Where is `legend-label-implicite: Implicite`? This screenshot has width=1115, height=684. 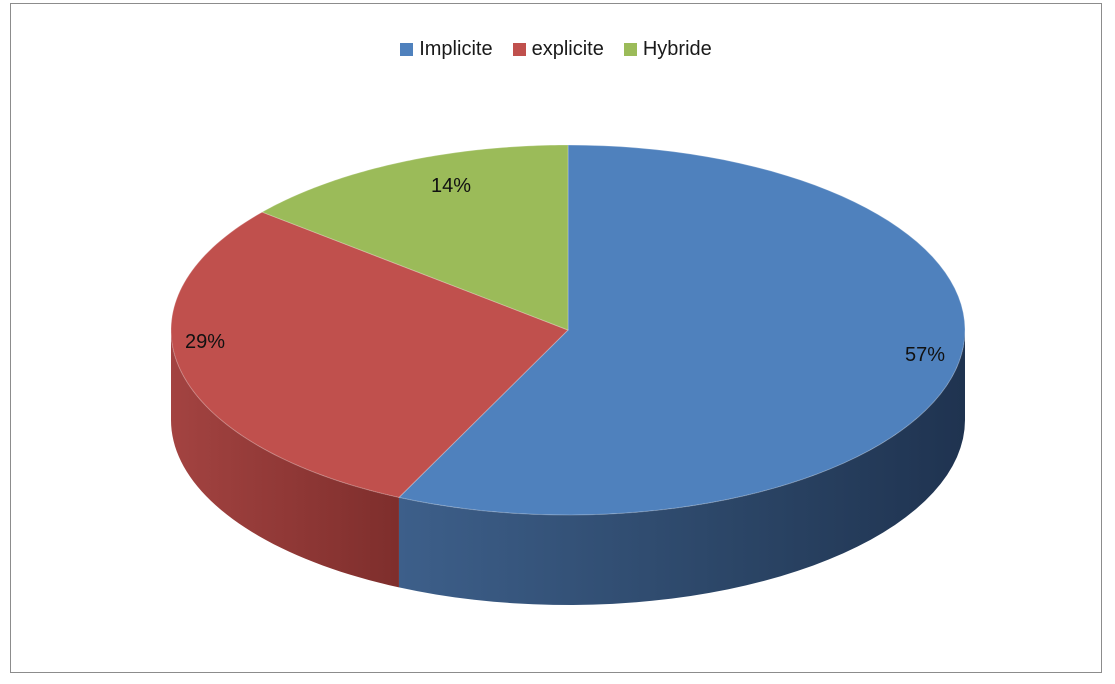
legend-label-implicite: Implicite is located at coordinates (456, 49).